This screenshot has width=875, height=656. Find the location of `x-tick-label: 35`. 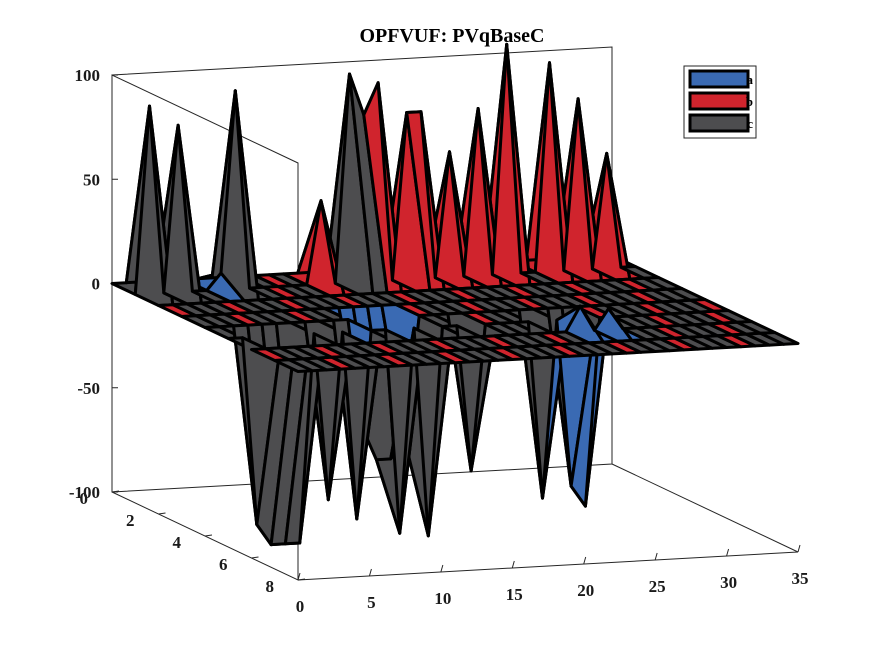

x-tick-label: 35 is located at coordinates (800, 578).